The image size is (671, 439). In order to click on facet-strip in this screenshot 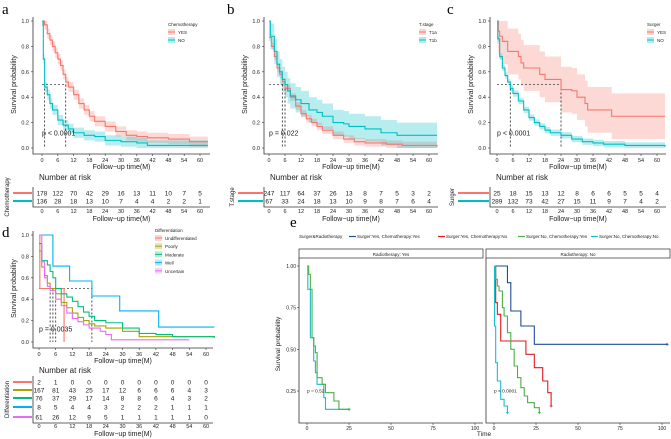, I will do `click(578, 253)`.